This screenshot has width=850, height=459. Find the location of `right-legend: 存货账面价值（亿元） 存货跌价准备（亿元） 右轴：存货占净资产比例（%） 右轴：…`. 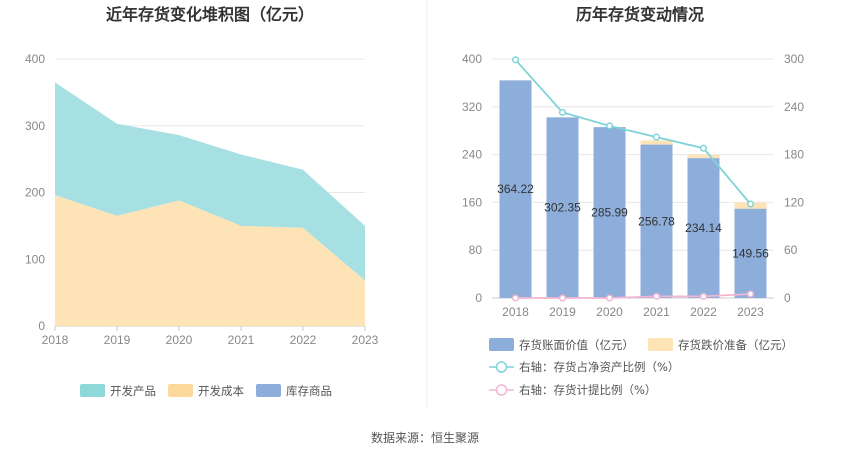

right-legend: 存货账面价值（亿元） 存货跌价准备（亿元） 右轴：存货占净资产比例（%） 右轴：… is located at coordinates (641, 367).